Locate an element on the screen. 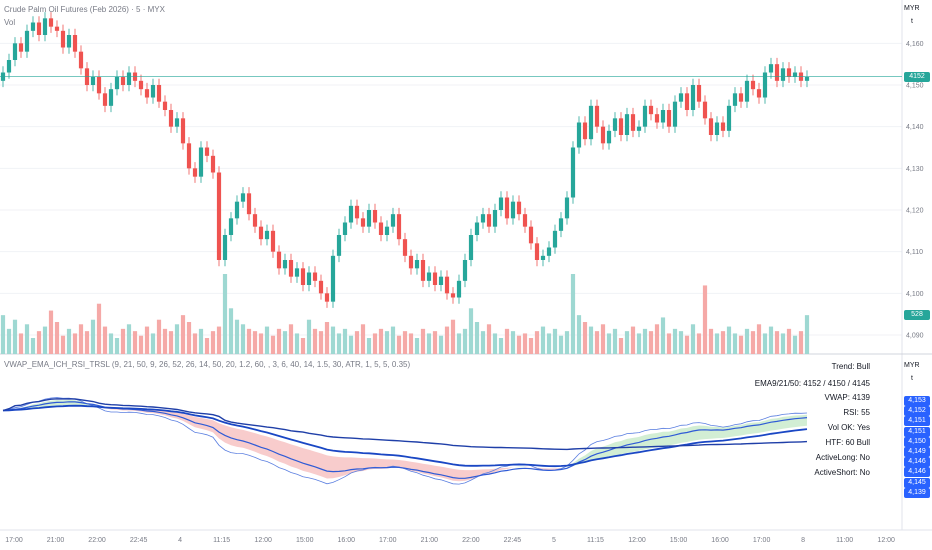  indicator-currency-label: MYR is located at coordinates (912, 365).